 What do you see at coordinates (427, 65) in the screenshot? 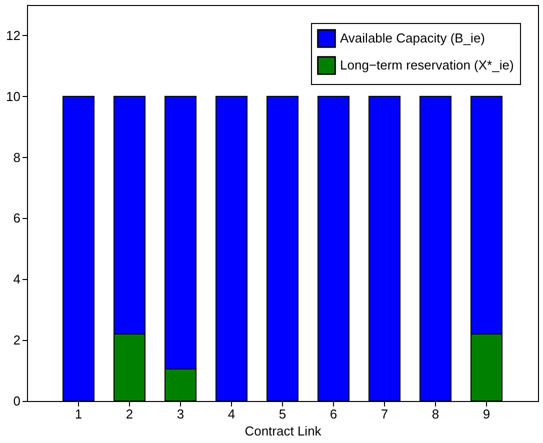
I see `legend-label: Long−term reservation (X*_ie)` at bounding box center [427, 65].